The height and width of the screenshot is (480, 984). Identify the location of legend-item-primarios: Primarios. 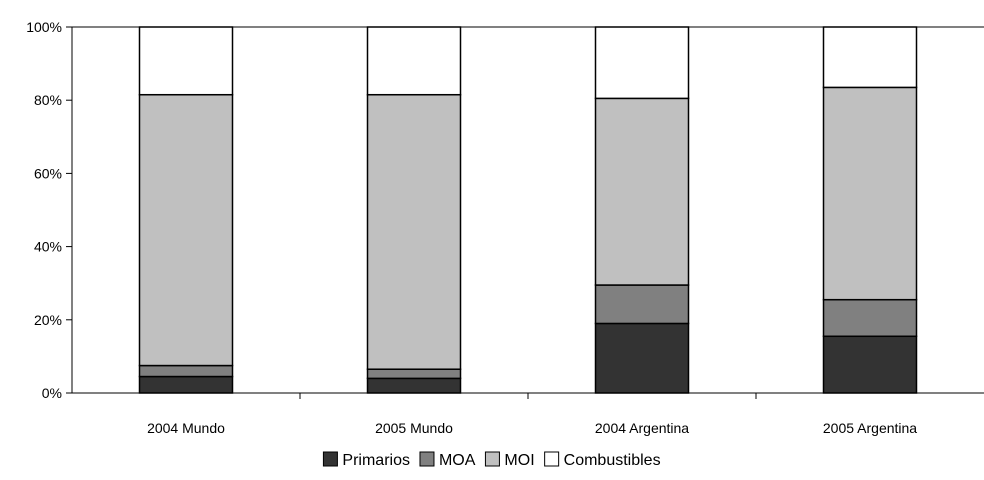
(366, 460).